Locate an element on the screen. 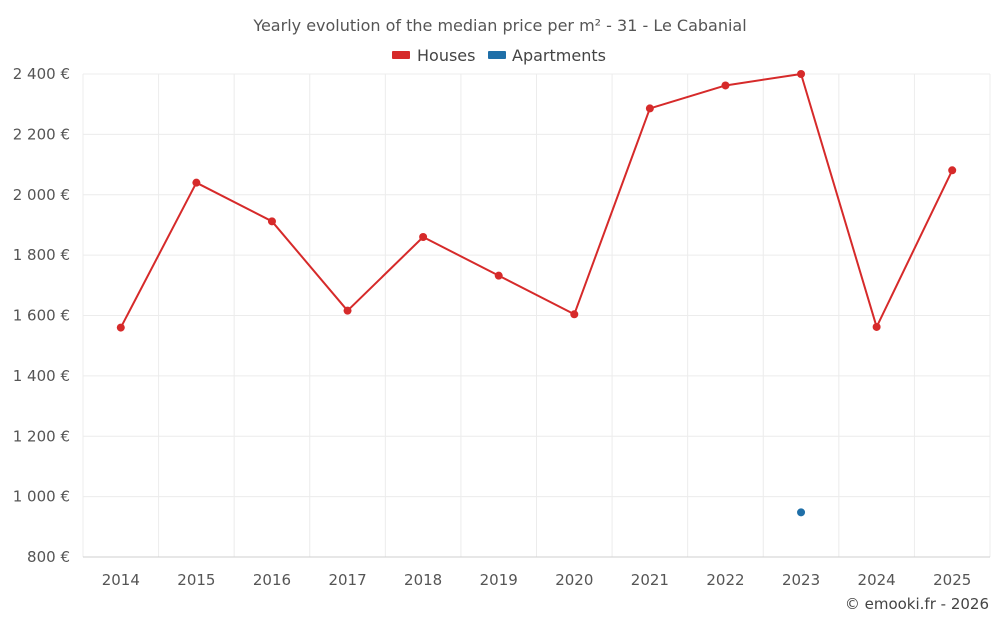  x-tick-label: 2016 is located at coordinates (272, 580).